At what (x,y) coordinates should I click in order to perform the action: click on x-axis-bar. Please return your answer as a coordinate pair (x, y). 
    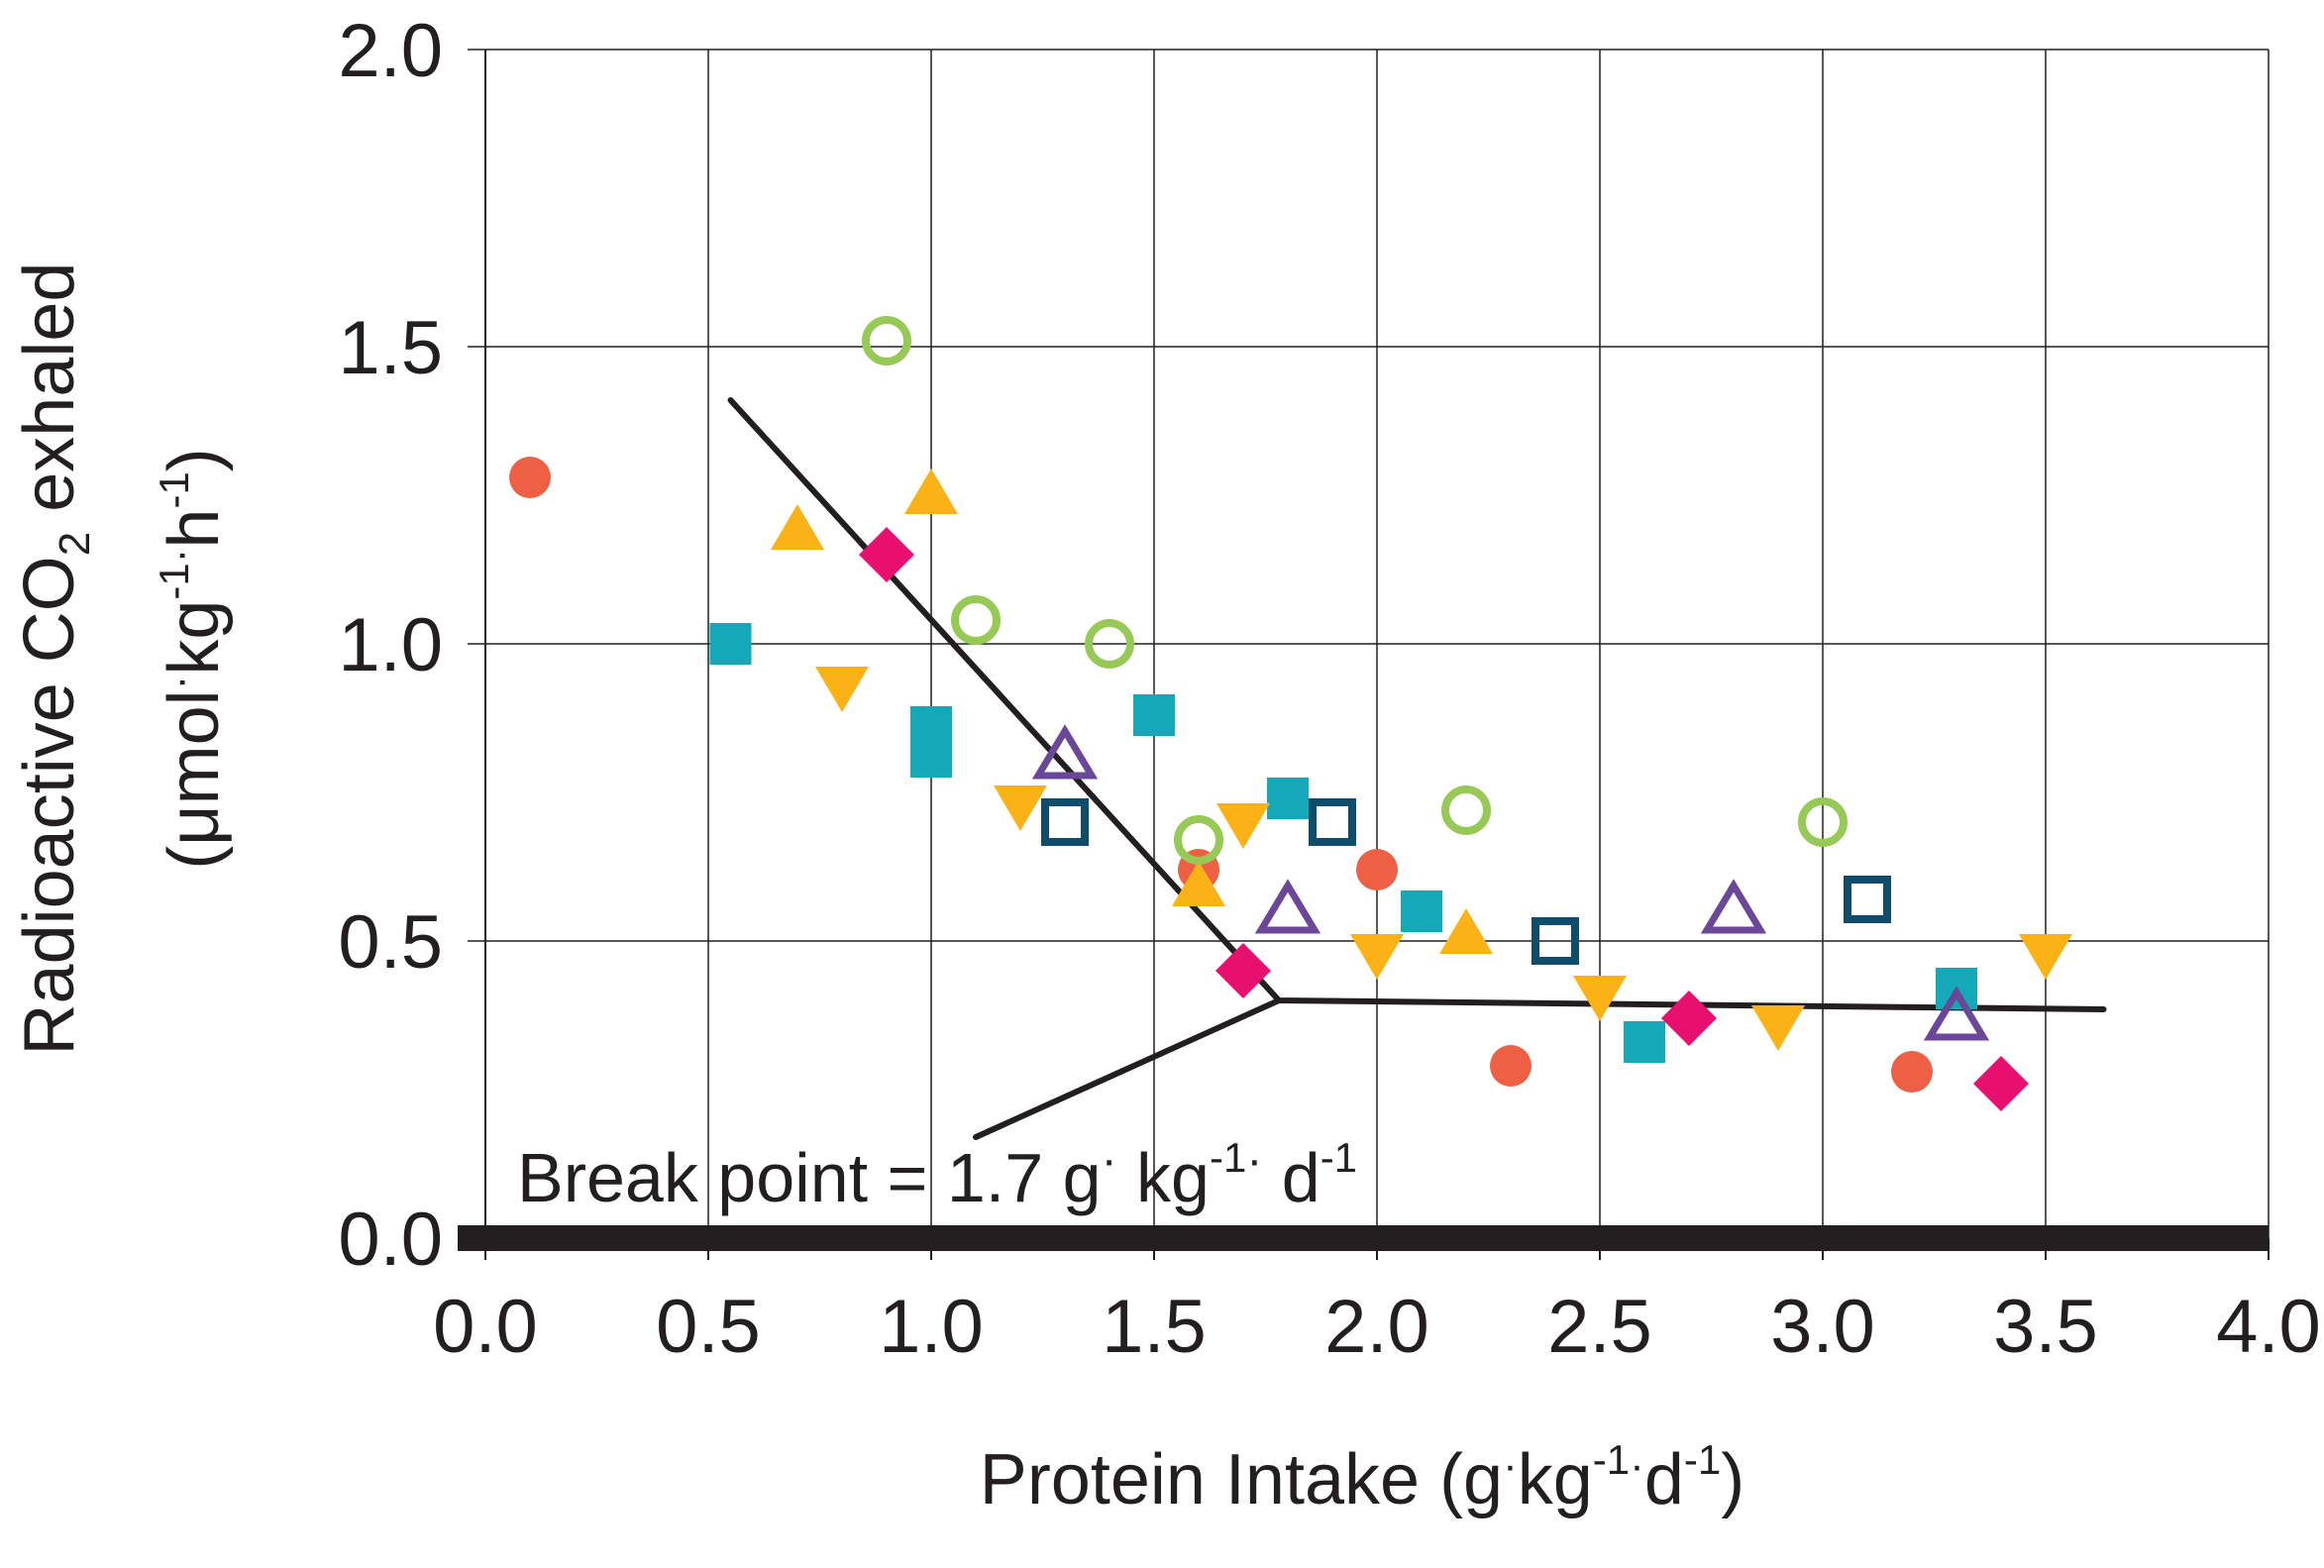
    Looking at the image, I should click on (1363, 1238).